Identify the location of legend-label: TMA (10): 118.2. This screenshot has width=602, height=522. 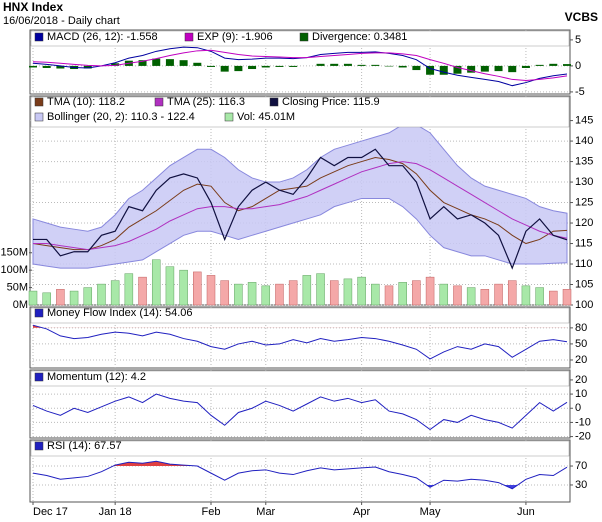
(86, 102).